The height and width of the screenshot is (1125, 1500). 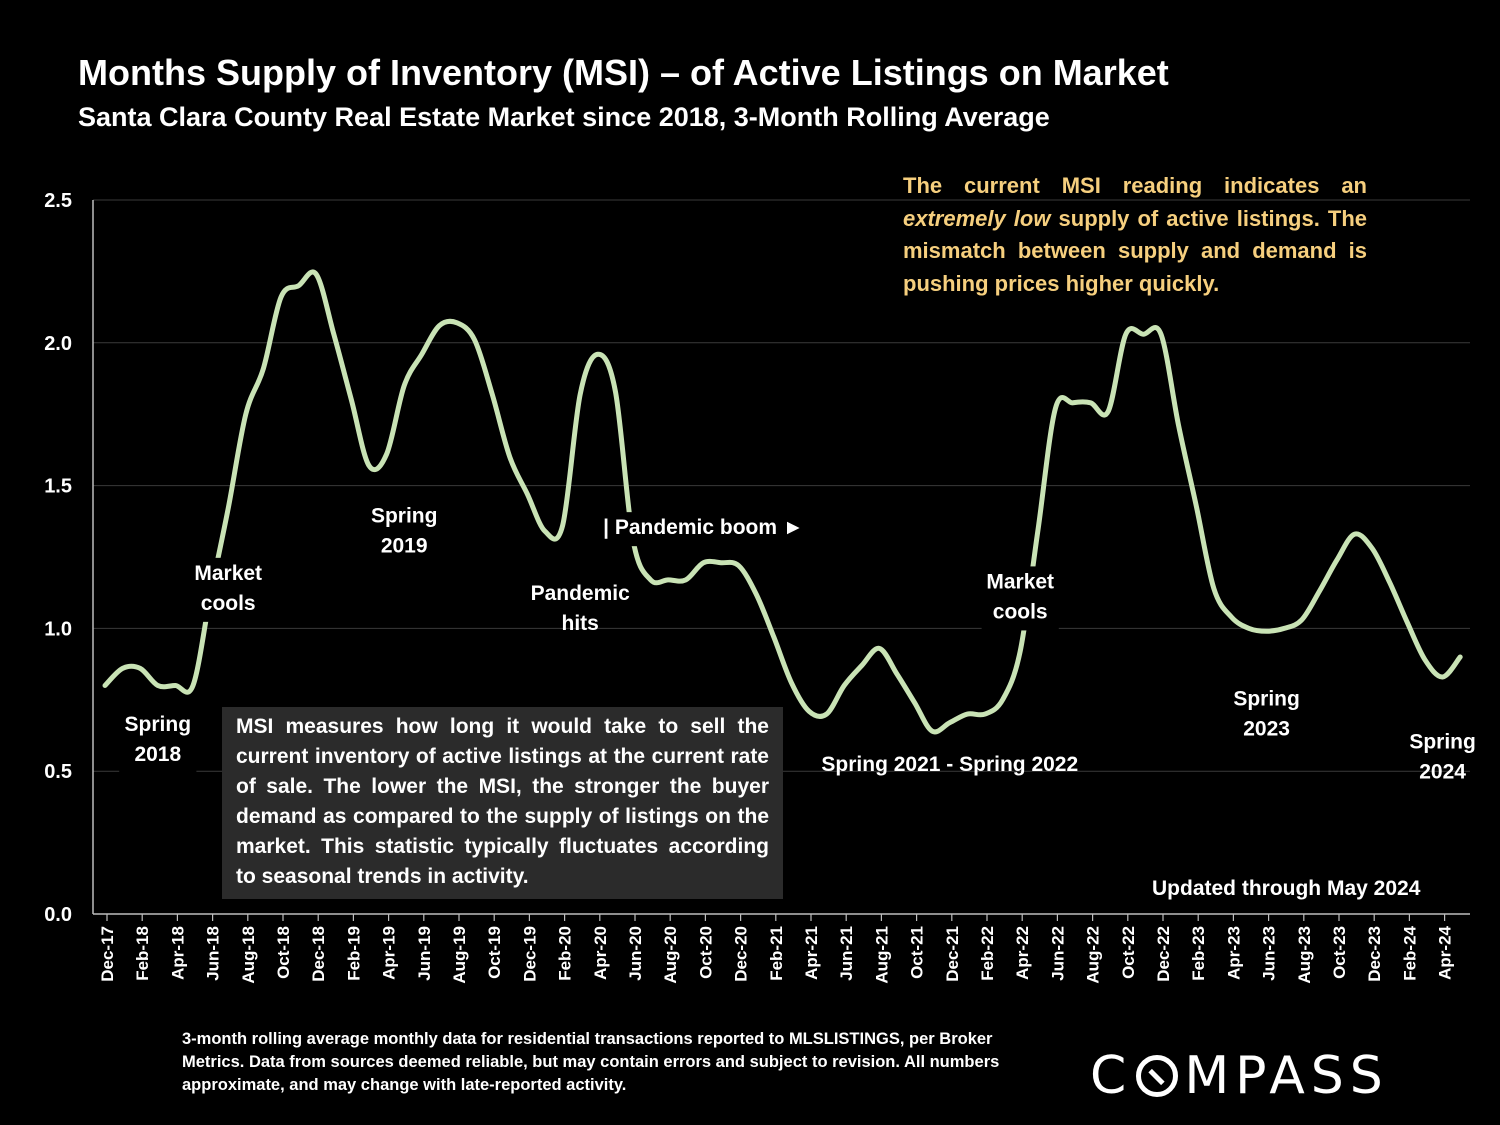 I want to click on annotation-line: 2019, so click(x=404, y=546).